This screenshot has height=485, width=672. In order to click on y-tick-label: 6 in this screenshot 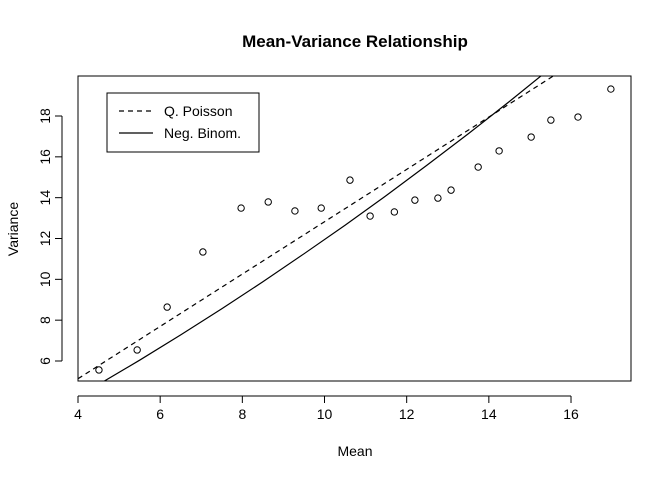, I will do `click(45, 361)`.